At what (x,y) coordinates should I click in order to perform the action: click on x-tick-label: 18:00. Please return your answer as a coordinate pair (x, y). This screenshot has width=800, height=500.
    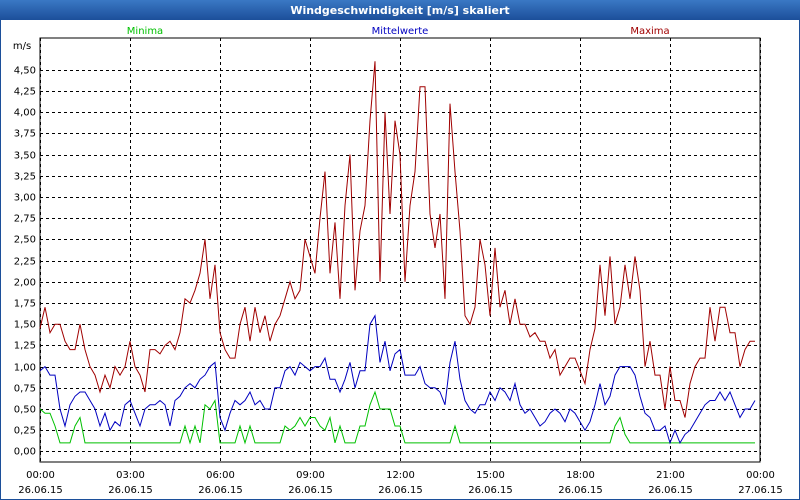
    Looking at the image, I should click on (580, 475).